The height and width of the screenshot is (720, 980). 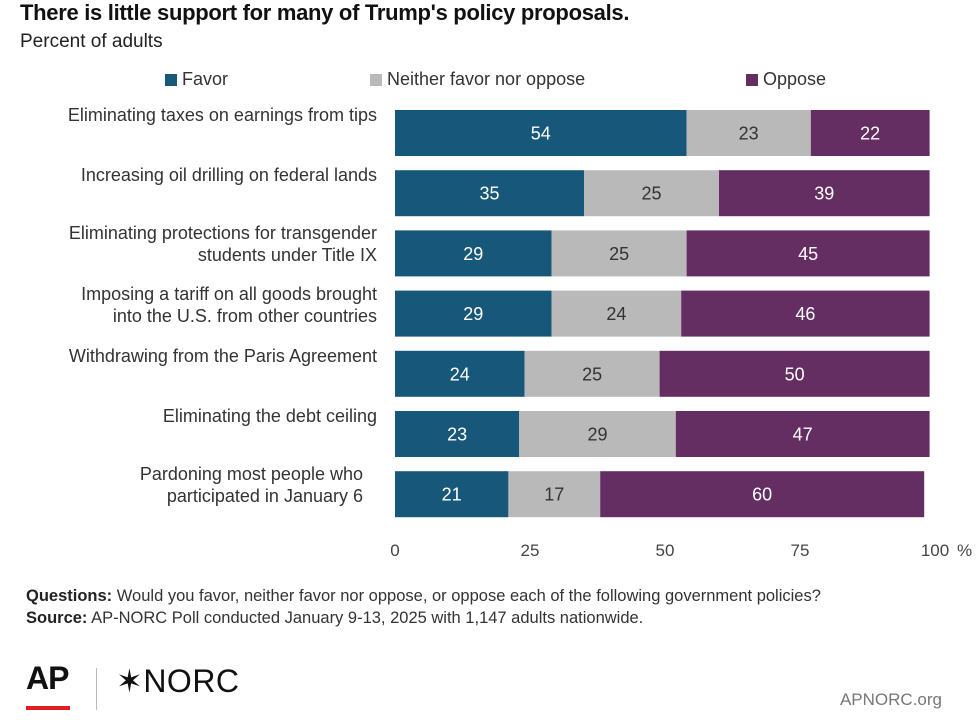 I want to click on data-label-neither-6: 17, so click(x=554, y=495).